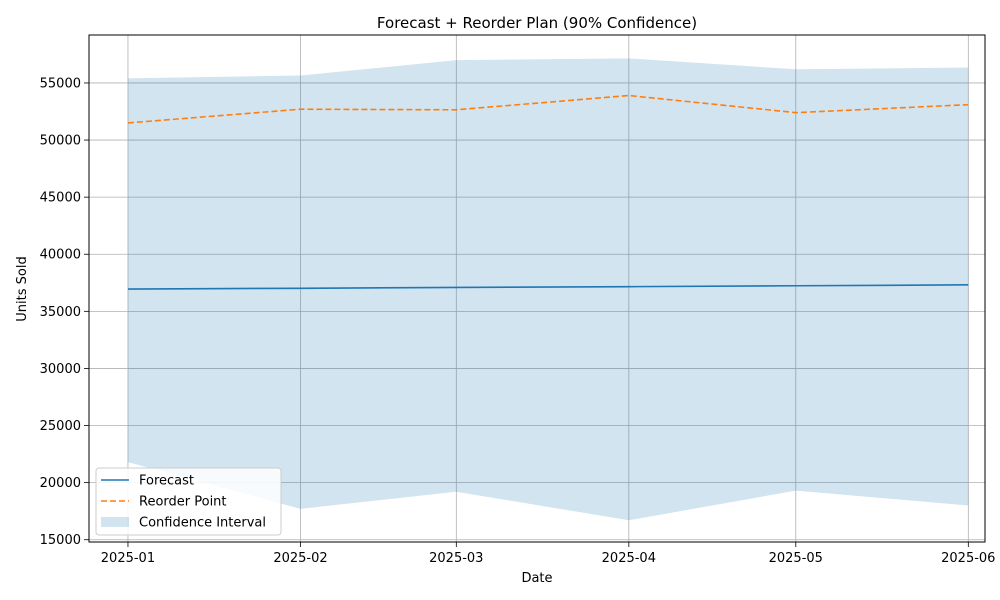  What do you see at coordinates (548, 109) in the screenshot?
I see `reorder-point-line` at bounding box center [548, 109].